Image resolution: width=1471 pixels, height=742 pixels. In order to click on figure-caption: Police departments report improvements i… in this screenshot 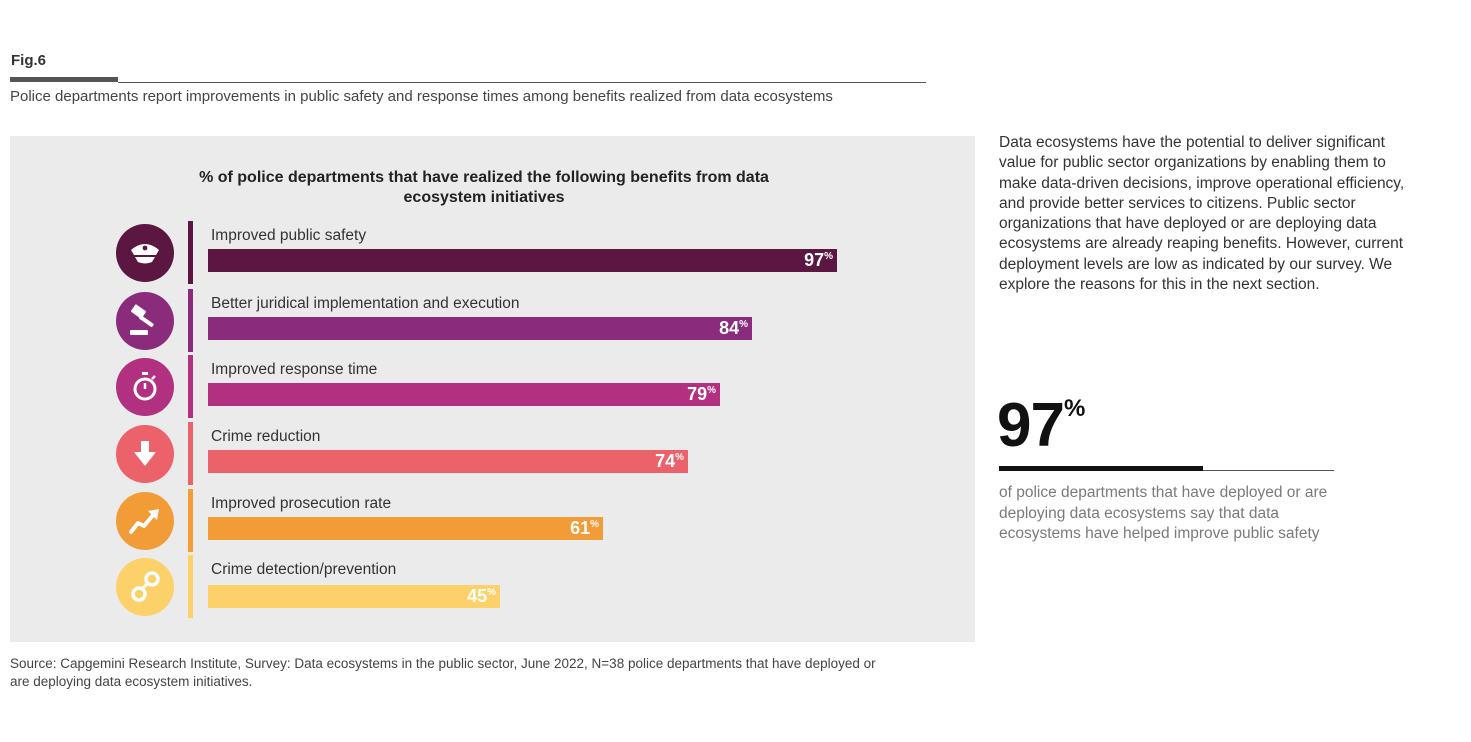, I will do `click(421, 96)`.